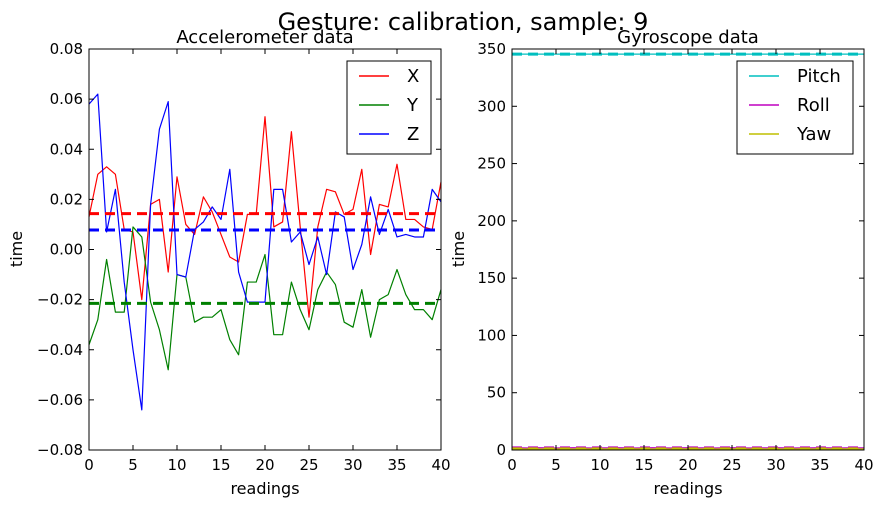 The width and height of the screenshot is (883, 508). Describe the element at coordinates (813, 134) in the screenshot. I see `legend-label-yaw: Yaw` at that location.